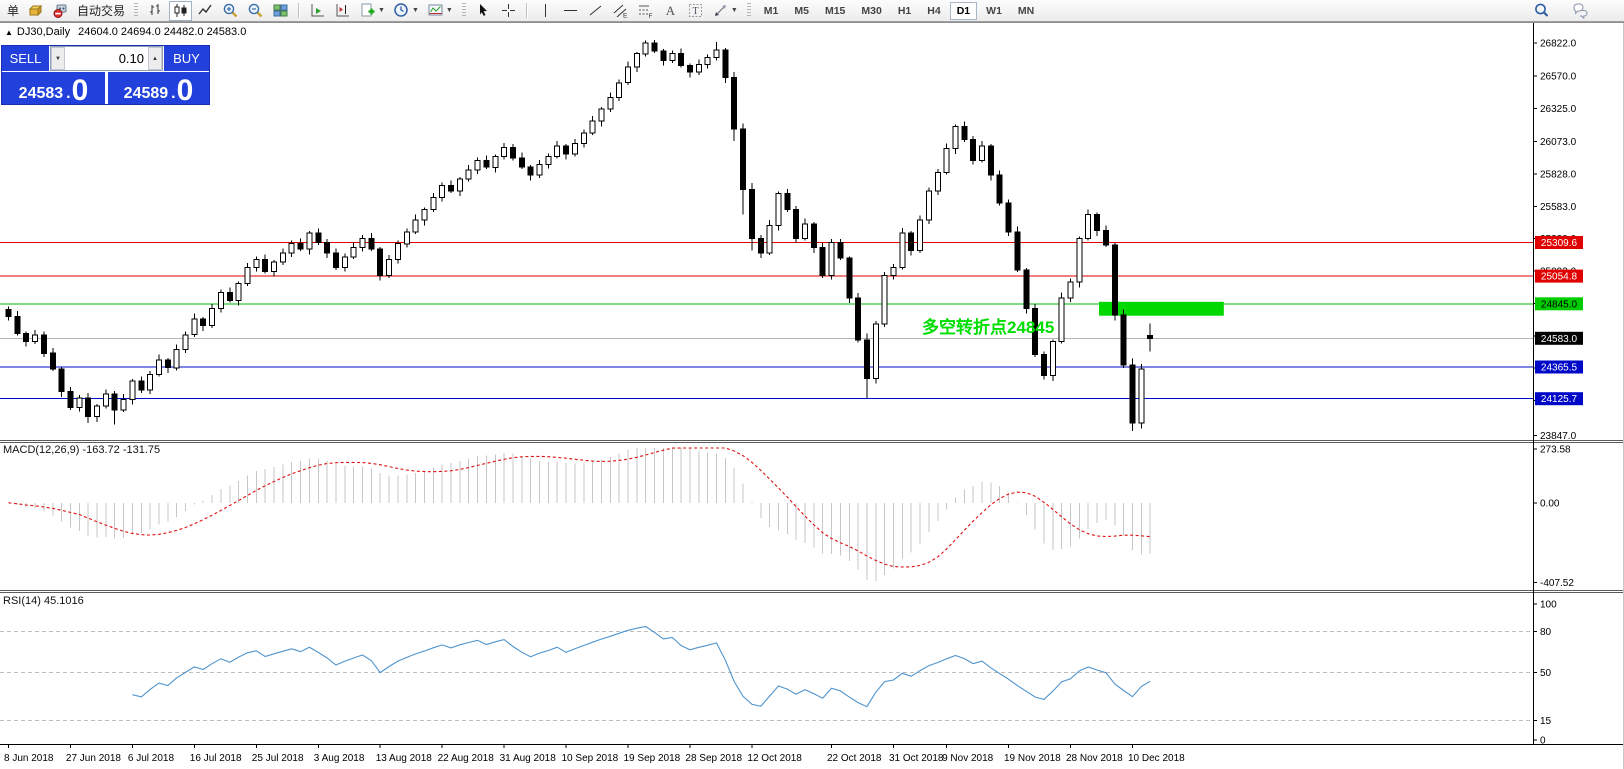 The image size is (1624, 769). What do you see at coordinates (1559, 304) in the screenshot?
I see `svg-text: 24845.0` at bounding box center [1559, 304].